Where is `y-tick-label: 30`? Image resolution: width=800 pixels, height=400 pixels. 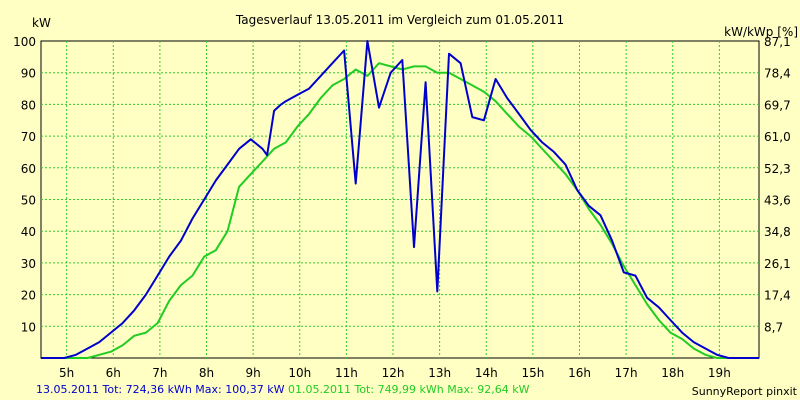 y-tick-label: 30 is located at coordinates (28, 264).